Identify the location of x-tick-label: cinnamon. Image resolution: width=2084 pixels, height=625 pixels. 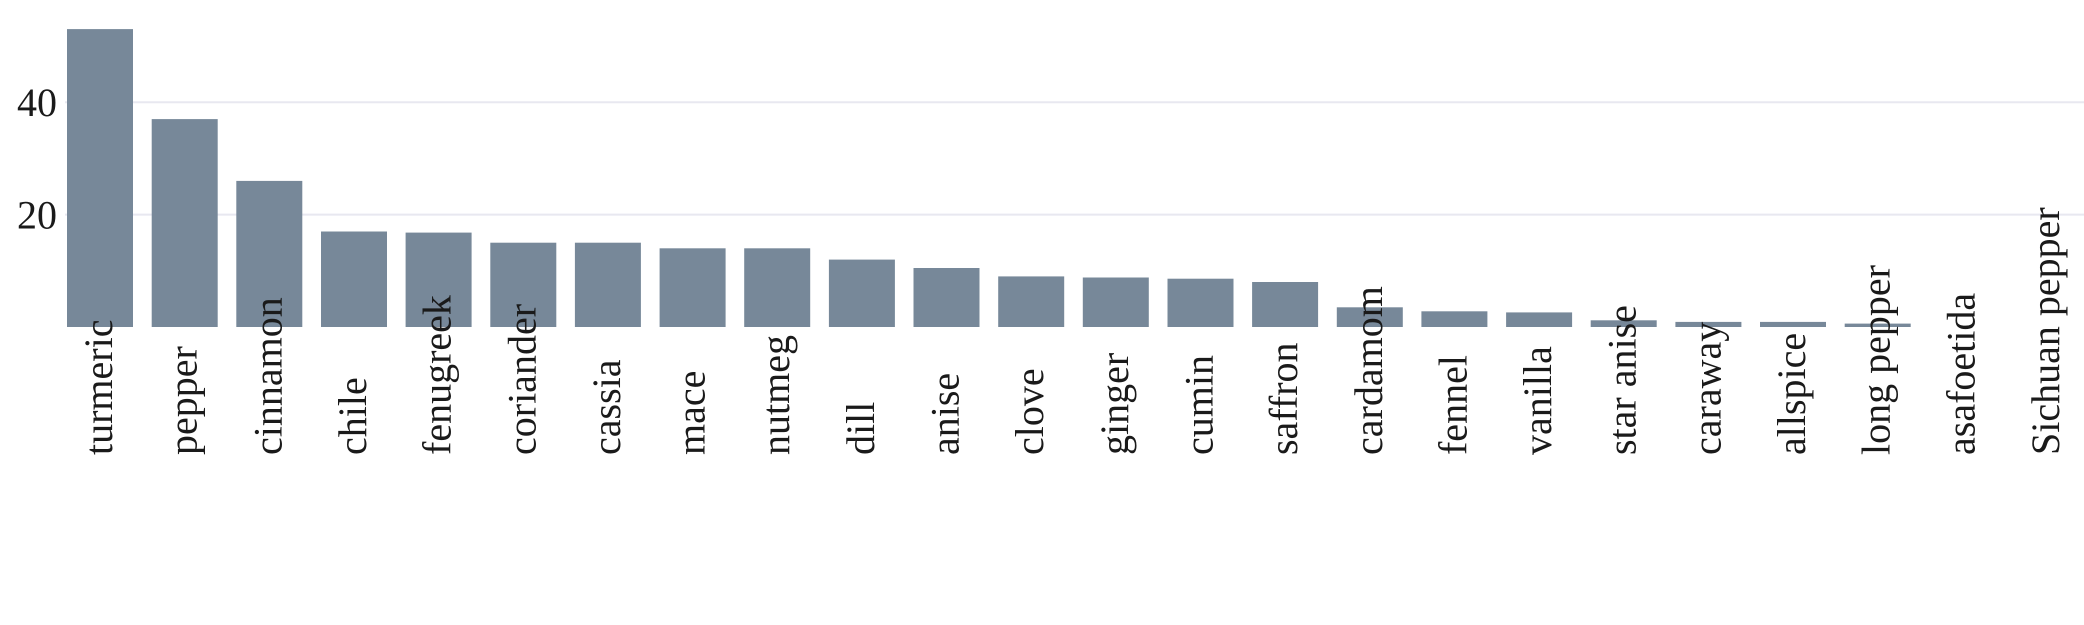
(267, 376).